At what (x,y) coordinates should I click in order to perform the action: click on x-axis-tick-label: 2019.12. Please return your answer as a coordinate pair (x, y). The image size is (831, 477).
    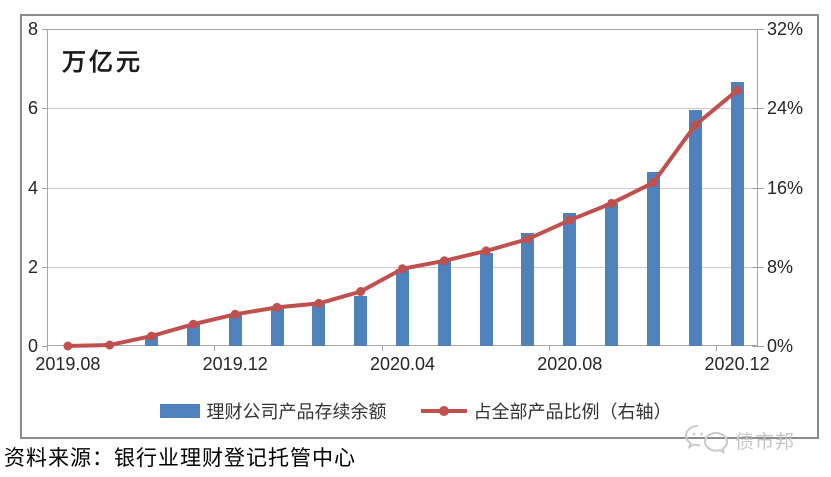
    Looking at the image, I should click on (235, 364).